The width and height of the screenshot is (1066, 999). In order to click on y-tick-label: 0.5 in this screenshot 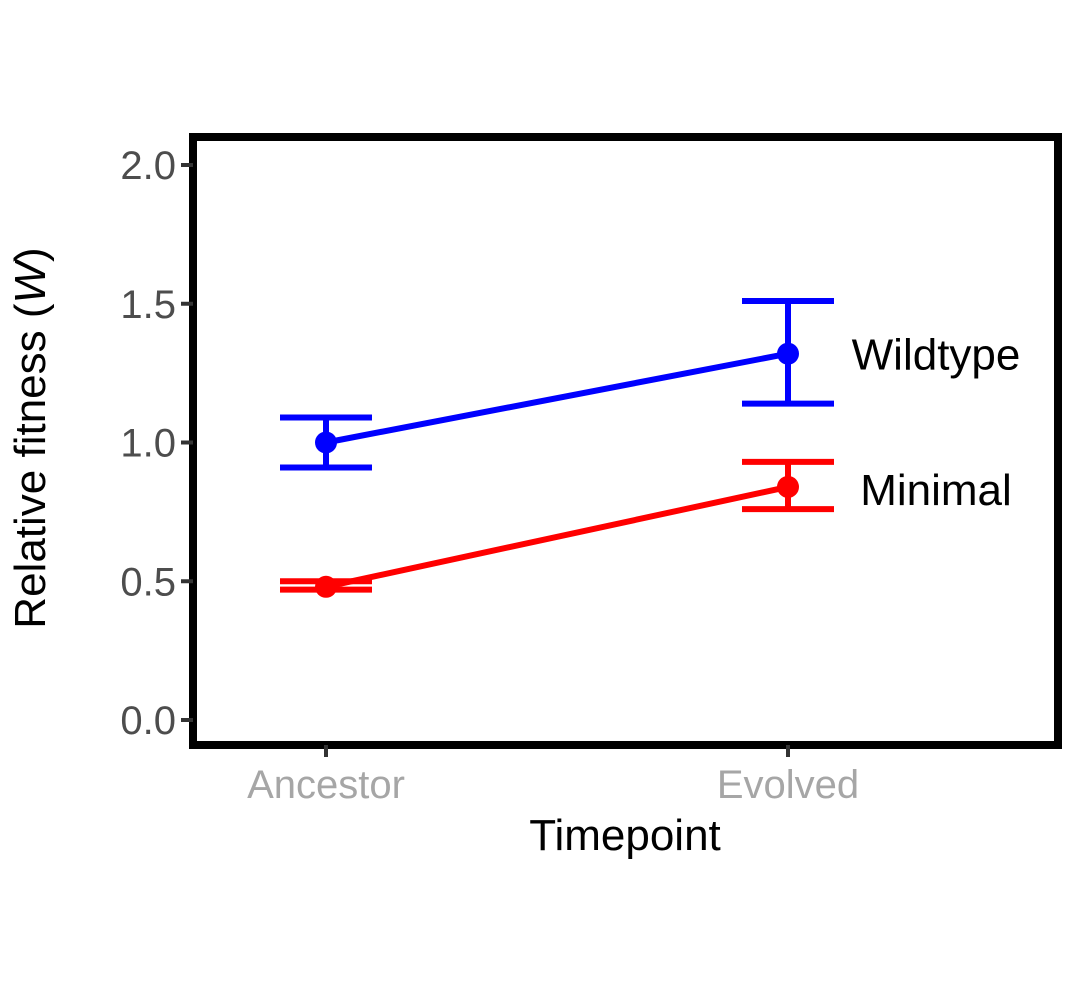, I will do `click(148, 582)`.